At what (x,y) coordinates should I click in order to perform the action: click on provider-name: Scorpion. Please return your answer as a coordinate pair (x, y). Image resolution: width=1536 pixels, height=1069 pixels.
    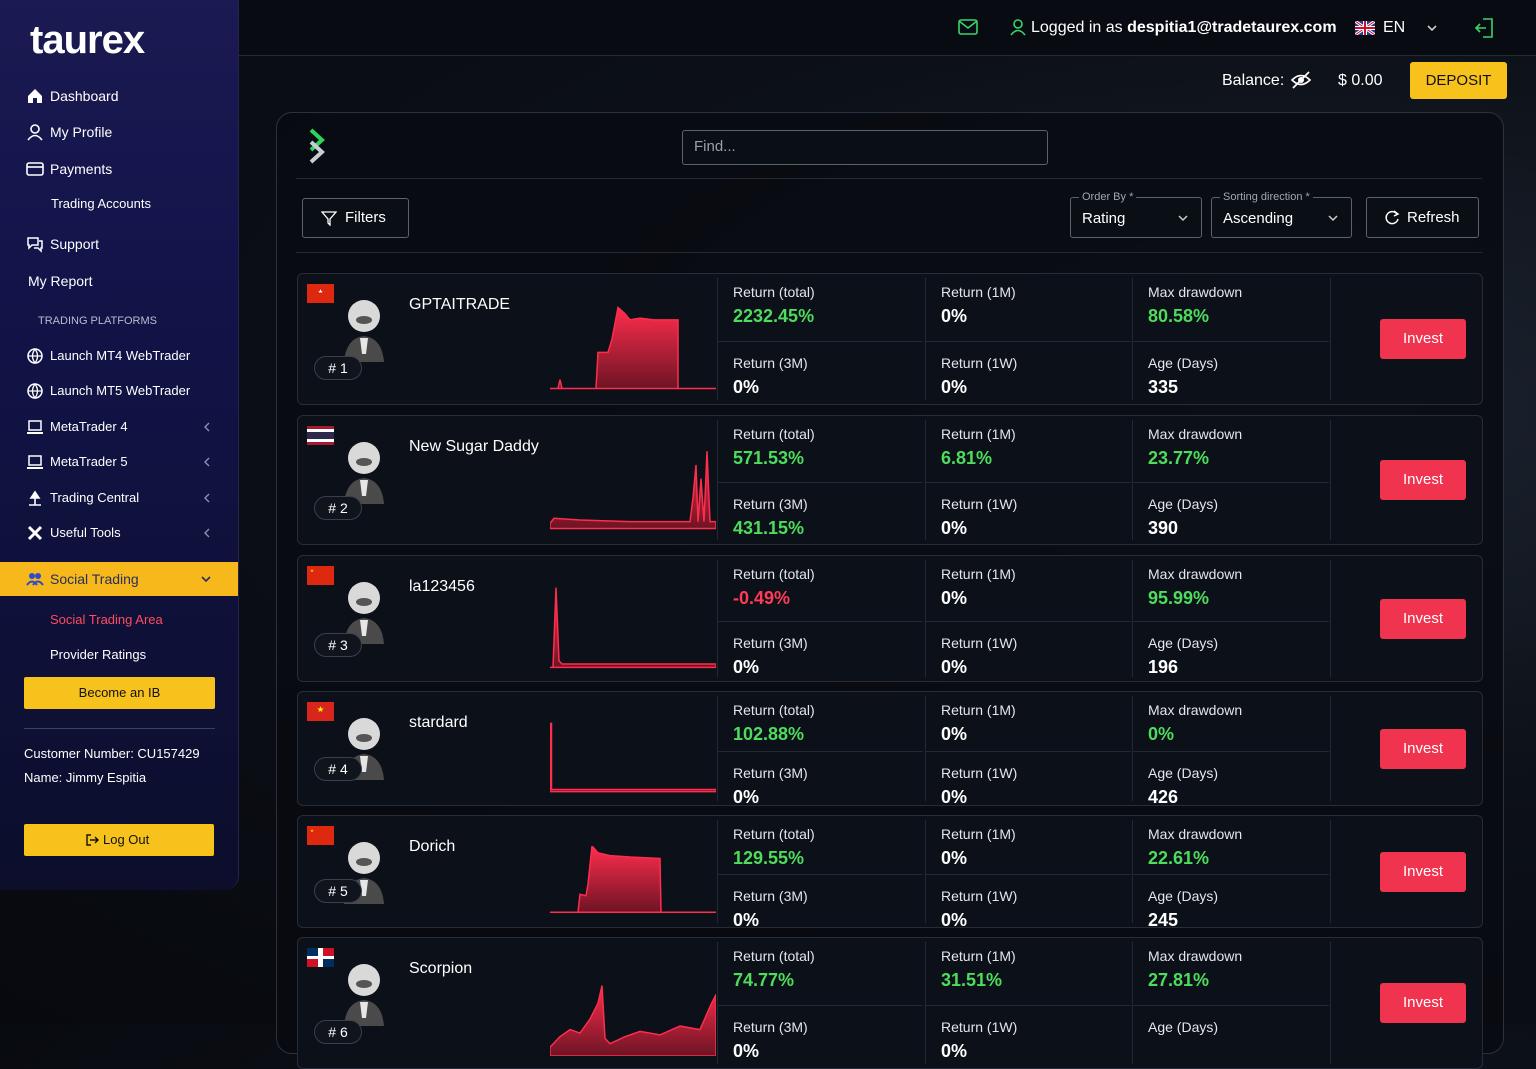
    Looking at the image, I should click on (441, 968).